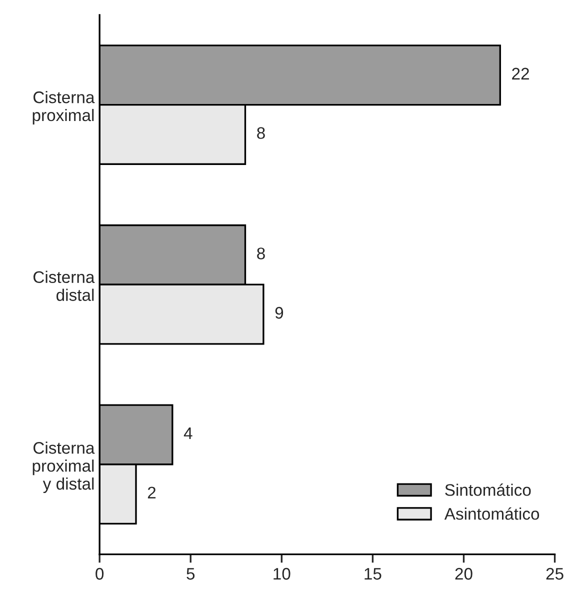  Describe the element at coordinates (190, 574) in the screenshot. I see `x-tick-label: 5` at that location.